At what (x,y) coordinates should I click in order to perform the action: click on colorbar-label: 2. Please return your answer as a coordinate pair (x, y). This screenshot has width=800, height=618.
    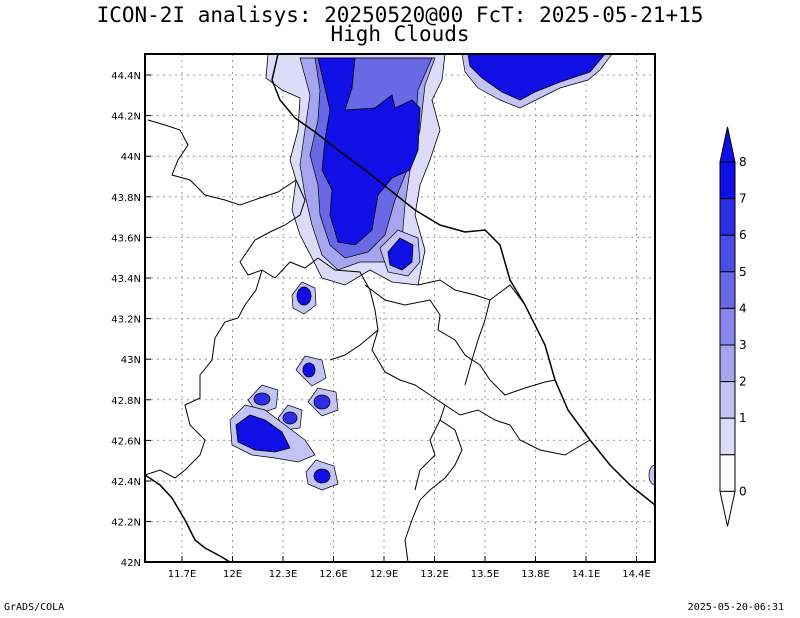
    Looking at the image, I should click on (743, 382).